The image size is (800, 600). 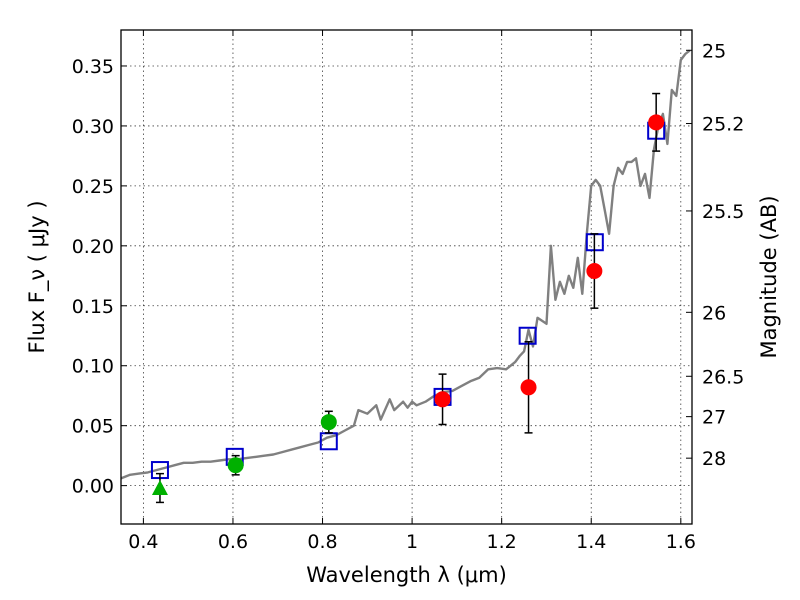 I want to click on green-triangle-point, so click(x=159, y=488).